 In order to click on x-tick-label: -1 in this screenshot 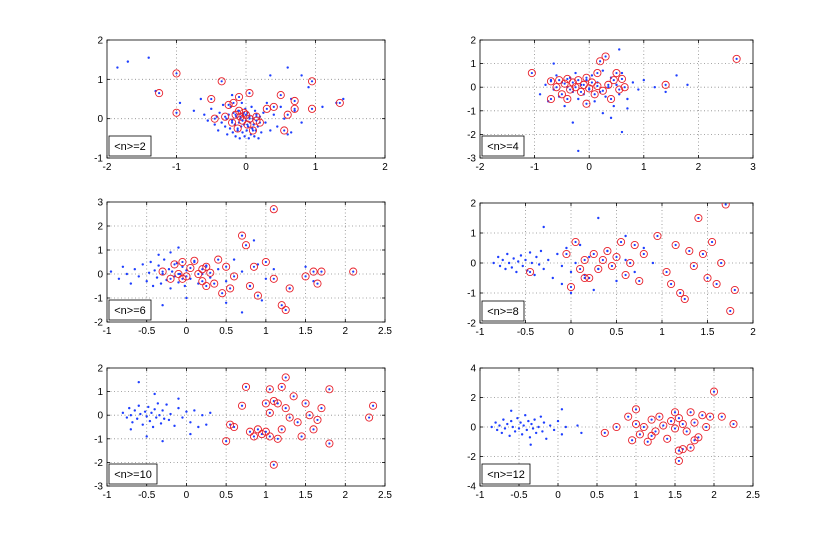, I will do `click(176, 167)`.